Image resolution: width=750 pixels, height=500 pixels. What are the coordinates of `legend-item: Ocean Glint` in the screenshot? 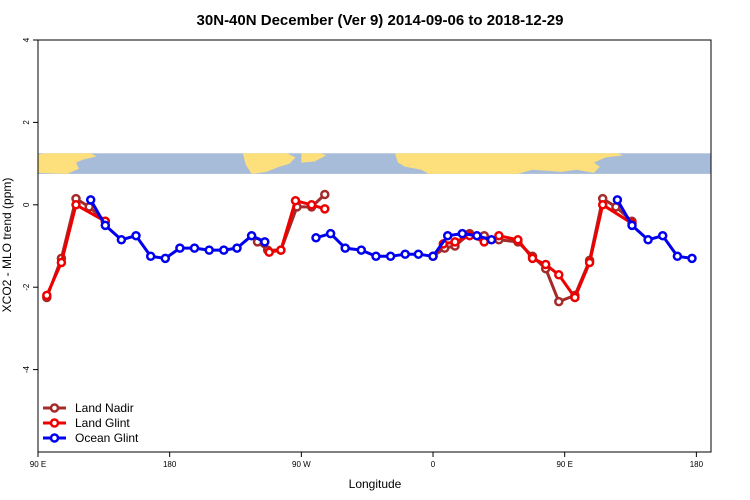 It's located at (91, 438).